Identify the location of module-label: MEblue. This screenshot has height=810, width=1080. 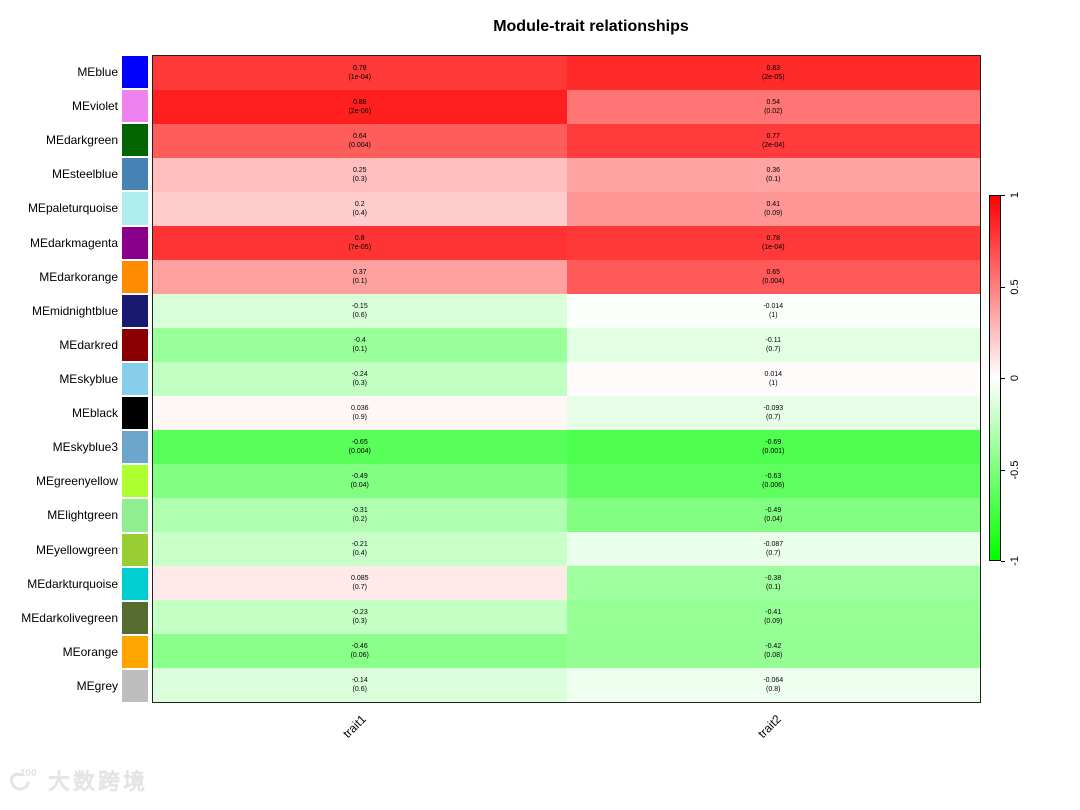
(97, 72).